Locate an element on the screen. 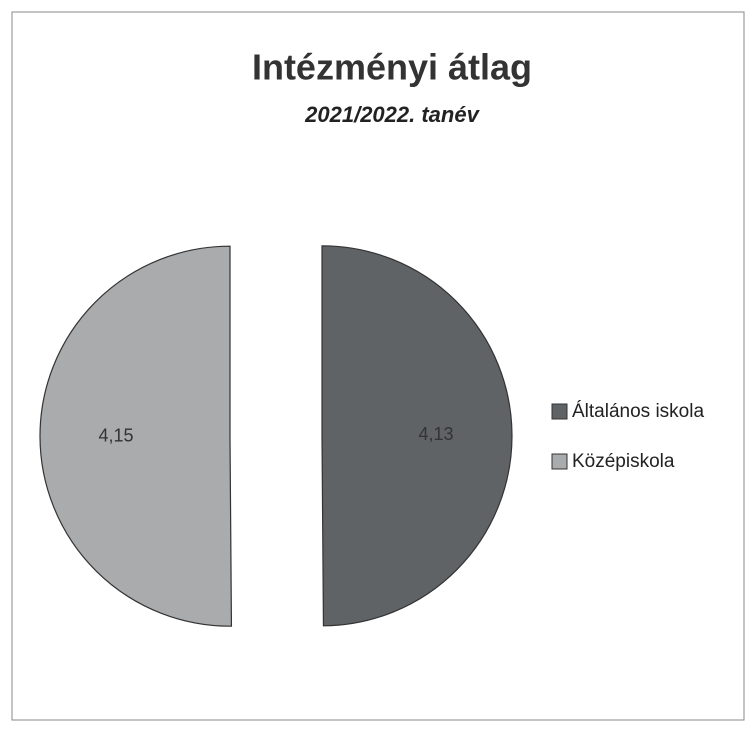 The width and height of the screenshot is (756, 738). data-label: 4,13 is located at coordinates (435, 434).